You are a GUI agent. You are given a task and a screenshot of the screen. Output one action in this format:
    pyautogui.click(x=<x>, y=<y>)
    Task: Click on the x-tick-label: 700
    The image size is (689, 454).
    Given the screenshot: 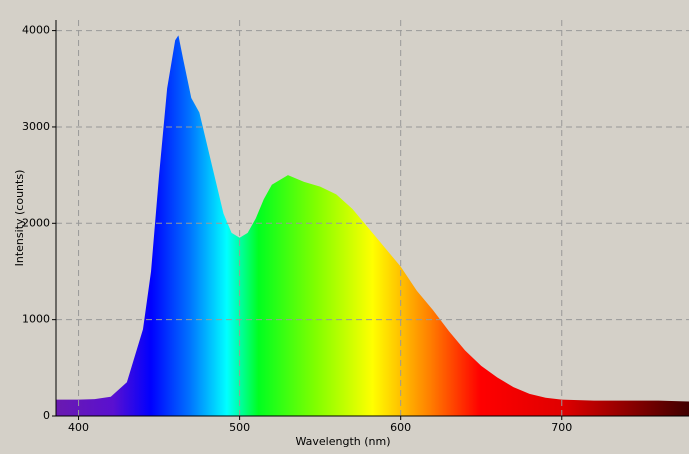 What is the action you would take?
    pyautogui.click(x=561, y=427)
    